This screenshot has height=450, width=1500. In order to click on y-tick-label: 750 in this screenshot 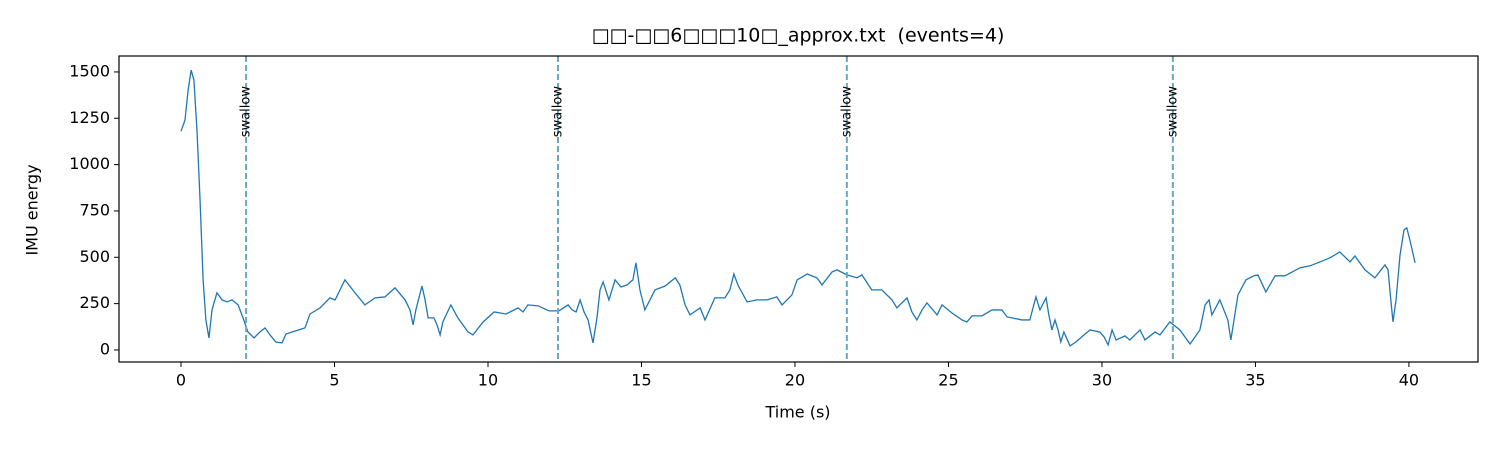, I will do `click(94, 209)`.